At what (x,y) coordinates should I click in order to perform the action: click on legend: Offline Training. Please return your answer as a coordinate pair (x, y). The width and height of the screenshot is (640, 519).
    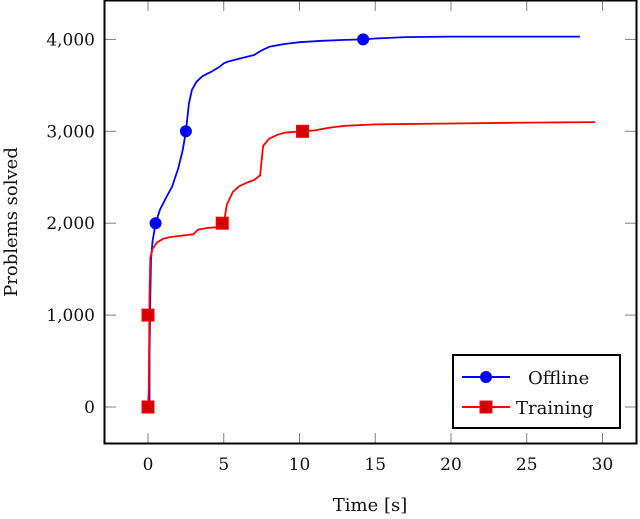
    Looking at the image, I should click on (536, 391).